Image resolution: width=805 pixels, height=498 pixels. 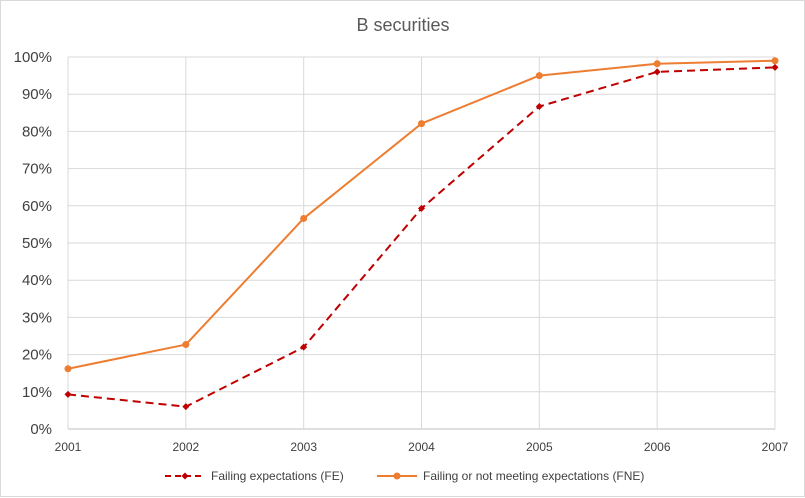 I want to click on data-point-0-2001, so click(x=68, y=394).